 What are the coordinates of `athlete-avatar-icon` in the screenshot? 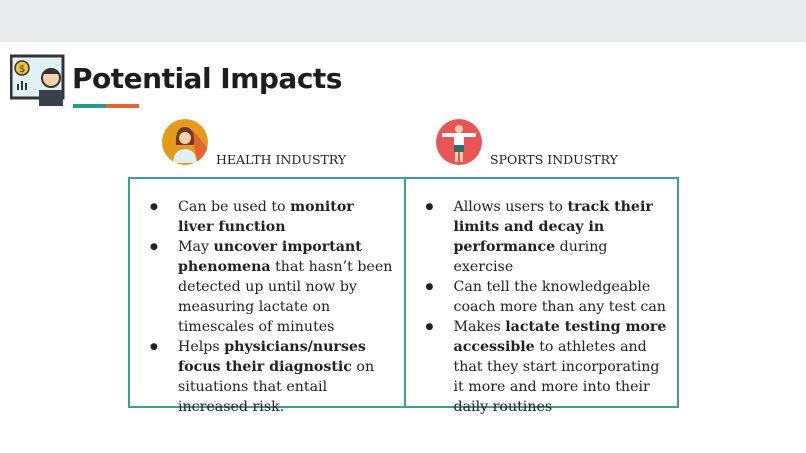 It's located at (459, 142).